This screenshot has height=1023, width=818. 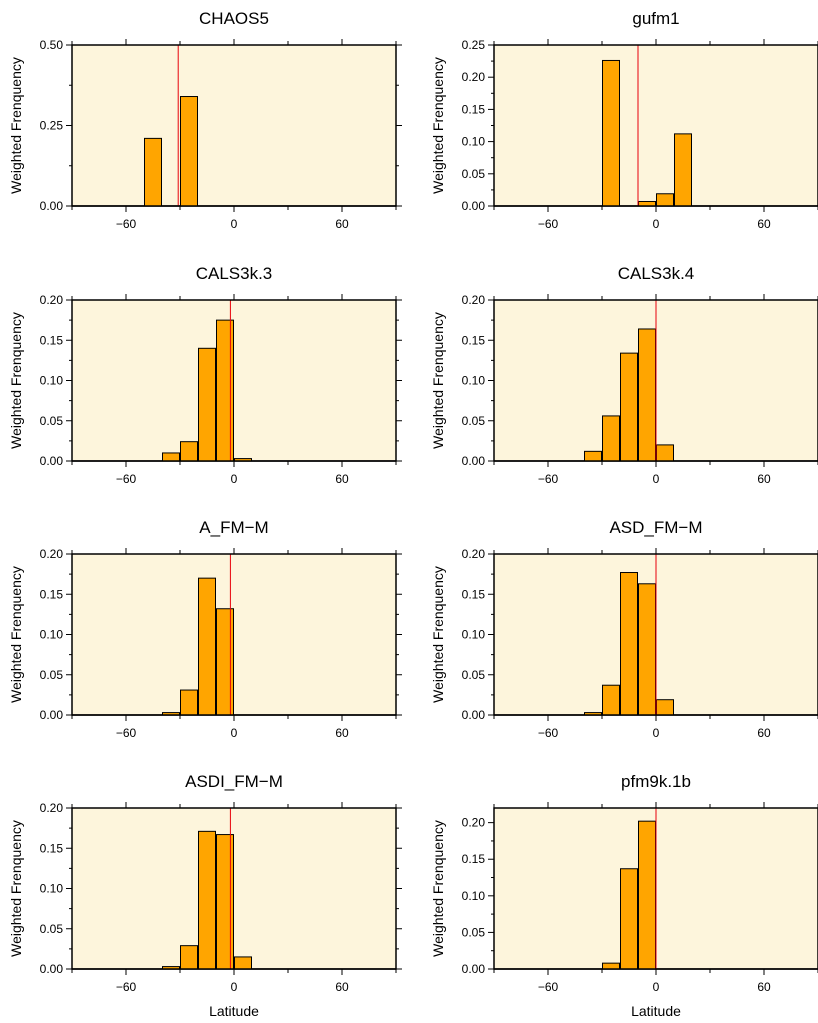 What do you see at coordinates (234, 273) in the screenshot?
I see `chart-title: CALS3k.3` at bounding box center [234, 273].